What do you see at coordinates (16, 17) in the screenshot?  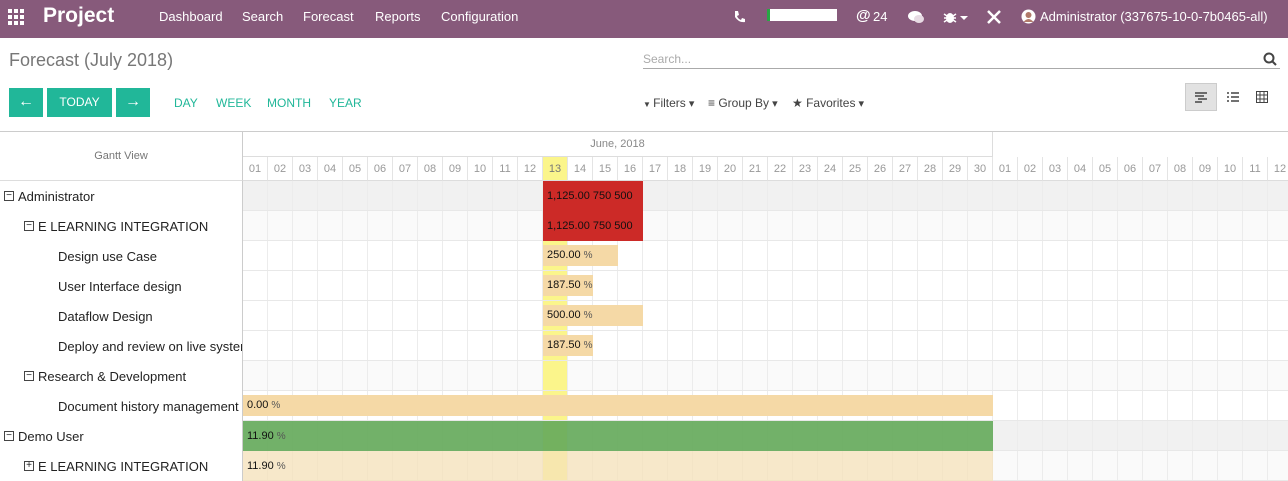 I see `apps-icon` at bounding box center [16, 17].